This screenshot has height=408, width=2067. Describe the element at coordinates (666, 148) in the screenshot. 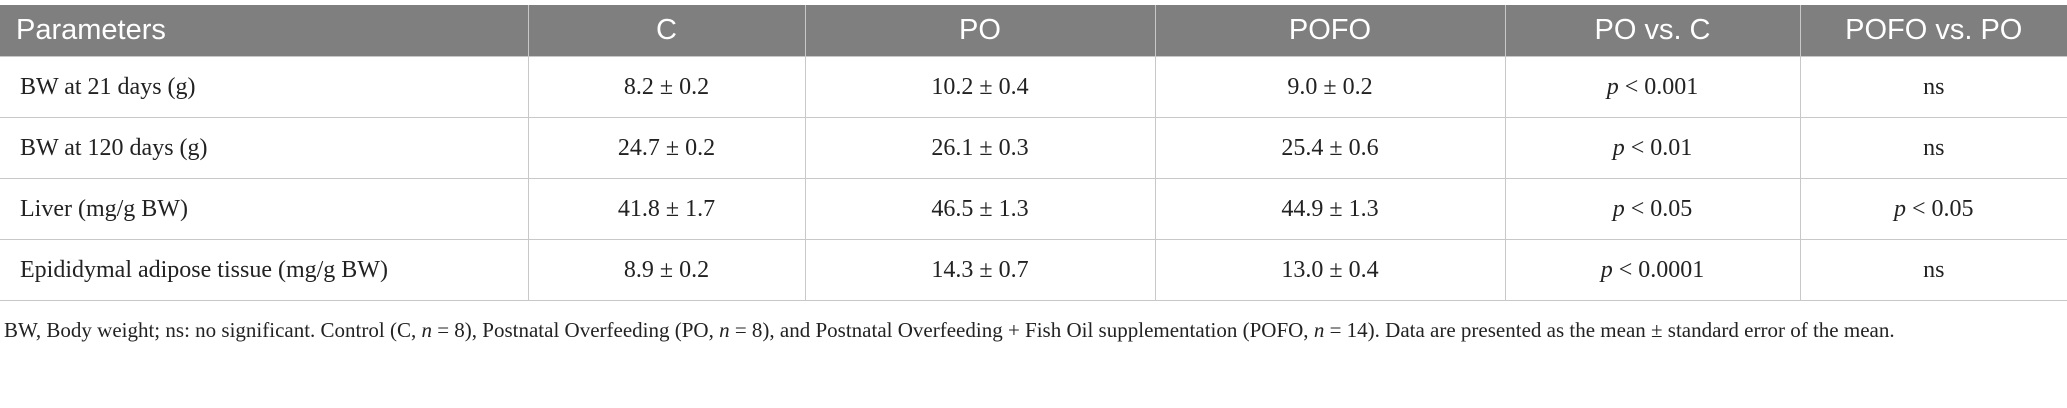

I see `table-cell: 24.7 ± 0.2` at that location.